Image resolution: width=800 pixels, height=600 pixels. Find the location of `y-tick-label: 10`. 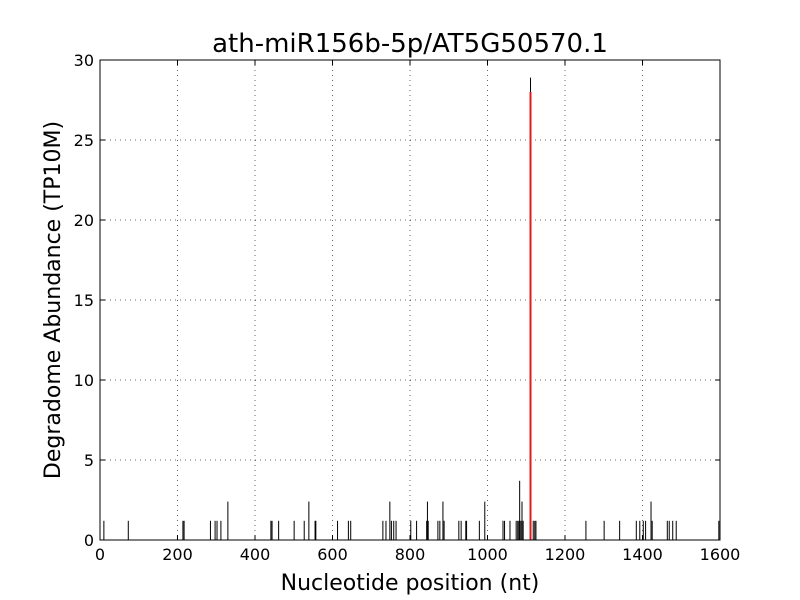

y-tick-label: 10 is located at coordinates (84, 380).